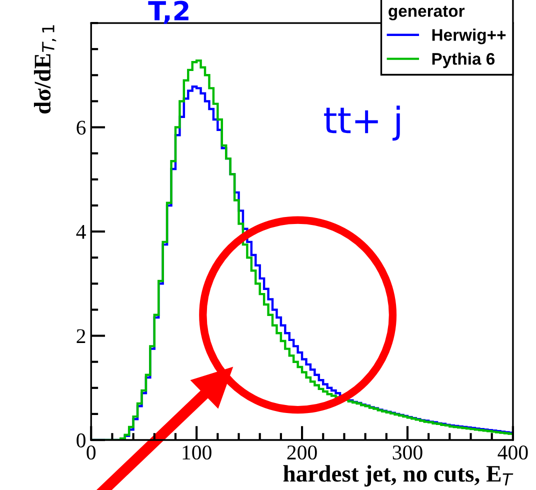 This screenshot has width=536, height=490. What do you see at coordinates (407, 452) in the screenshot?
I see `x-tick-label: 300` at bounding box center [407, 452].